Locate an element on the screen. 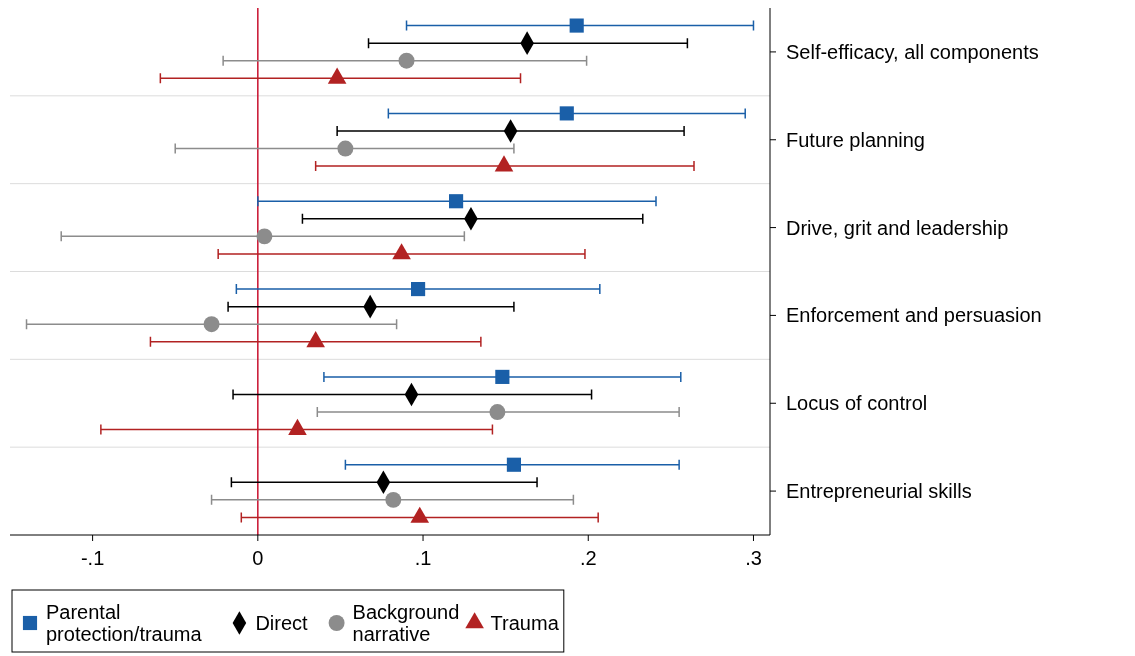 The height and width of the screenshot is (656, 1135). legend-label: Parental protection/trauma is located at coordinates (124, 623).